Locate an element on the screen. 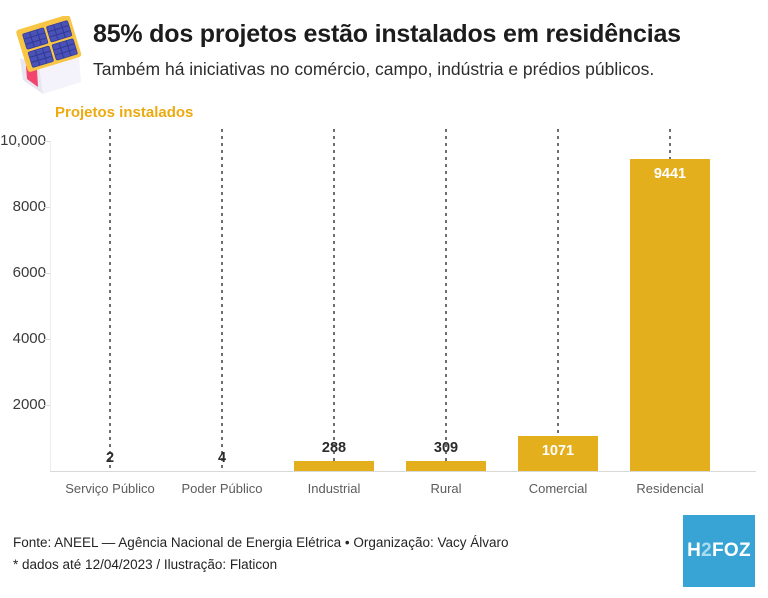 Image resolution: width=768 pixels, height=598 pixels. category-label: Industrial is located at coordinates (334, 488).